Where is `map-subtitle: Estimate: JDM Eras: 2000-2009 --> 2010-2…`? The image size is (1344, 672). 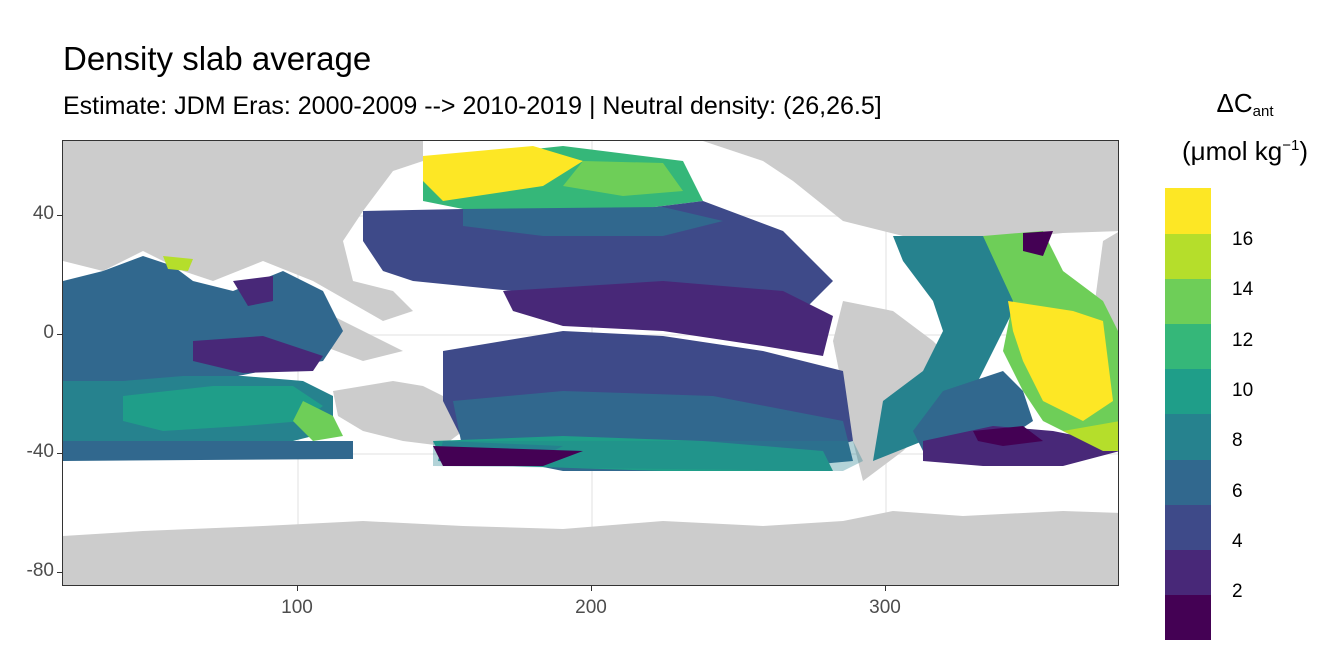
map-subtitle: Estimate: JDM Eras: 2000-2009 --> 2010-2… is located at coordinates (472, 106).